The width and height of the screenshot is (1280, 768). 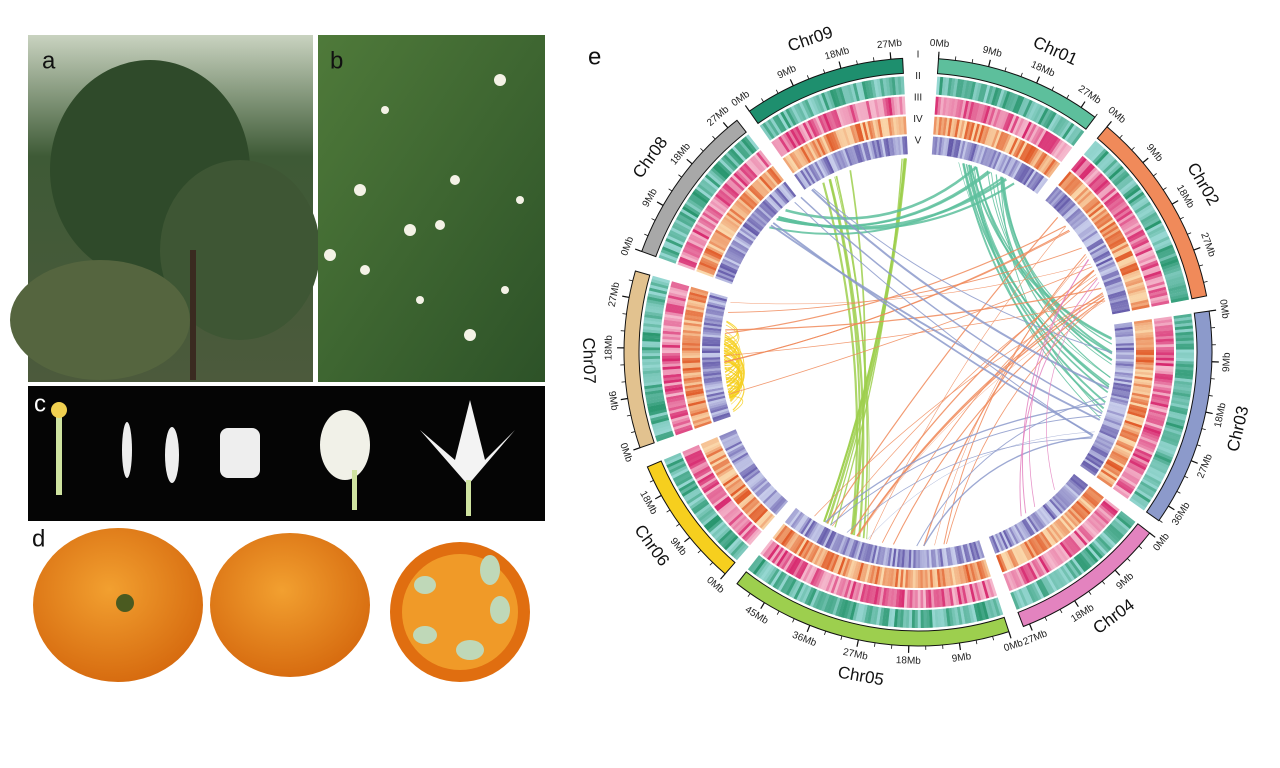 I want to click on chromosome-name: Chr04, so click(x=1113, y=616).